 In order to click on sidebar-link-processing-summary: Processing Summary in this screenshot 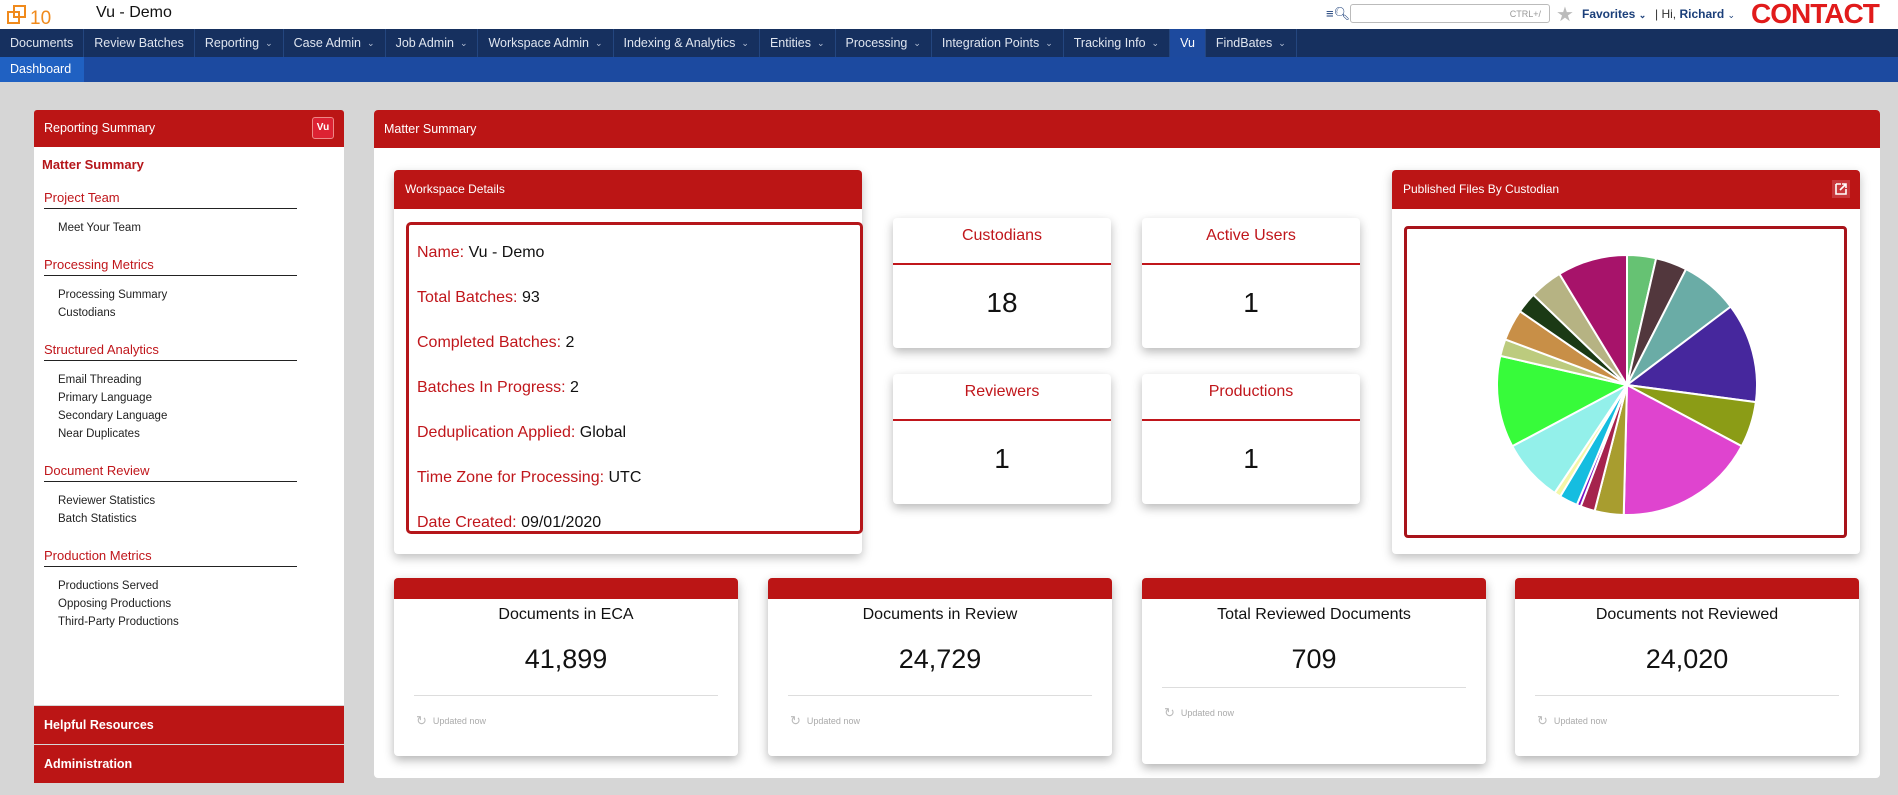, I will do `click(113, 295)`.